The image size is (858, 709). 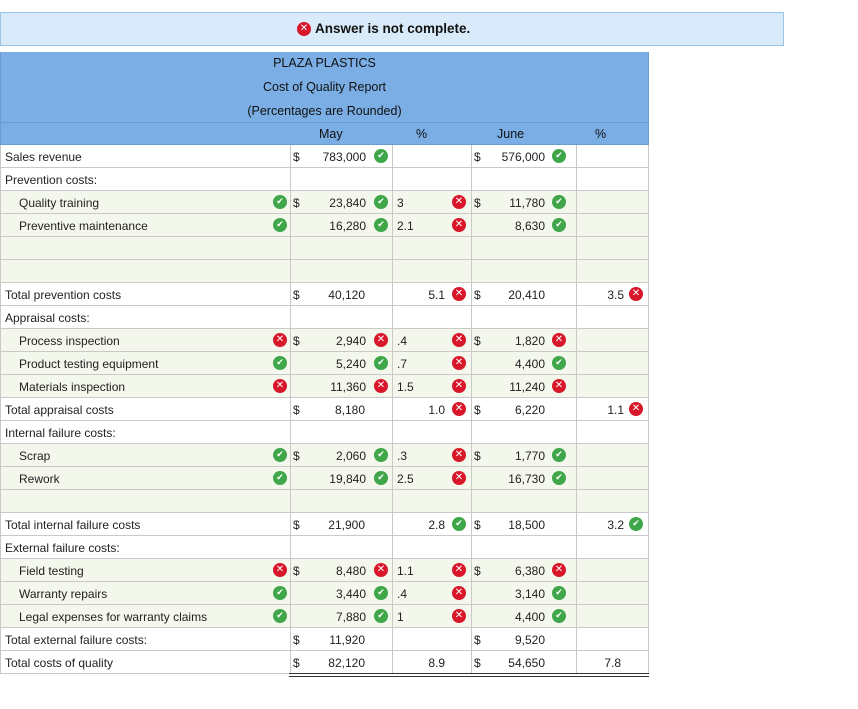 What do you see at coordinates (615, 295) in the screenshot?
I see `june-percent: 3.5` at bounding box center [615, 295].